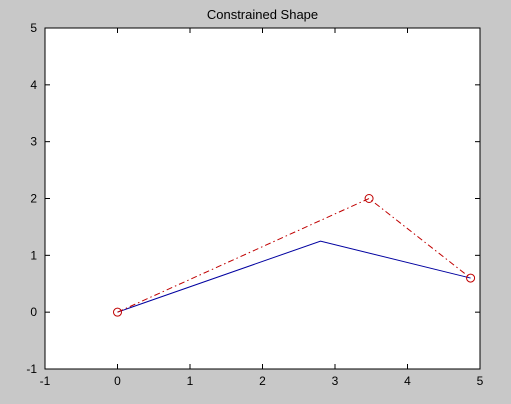 Image resolution: width=511 pixels, height=404 pixels. Describe the element at coordinates (262, 14) in the screenshot. I see `chart-title: Constrained Shape` at that location.